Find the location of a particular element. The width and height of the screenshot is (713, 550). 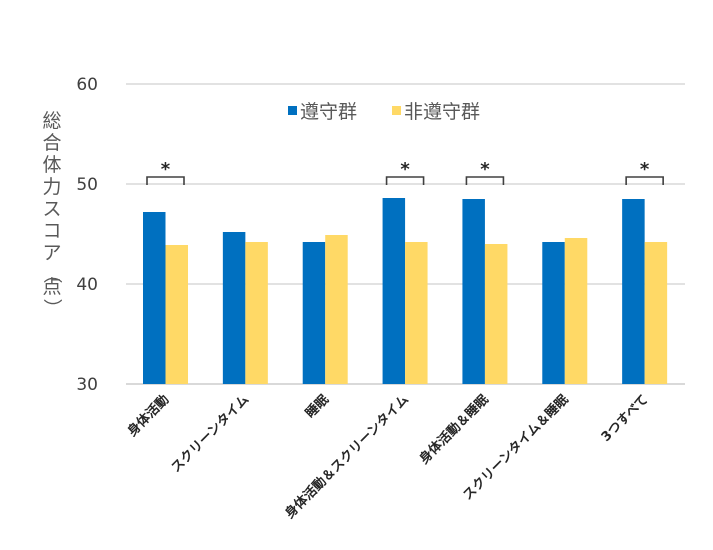

legend-label: 非遵守群 is located at coordinates (442, 112).